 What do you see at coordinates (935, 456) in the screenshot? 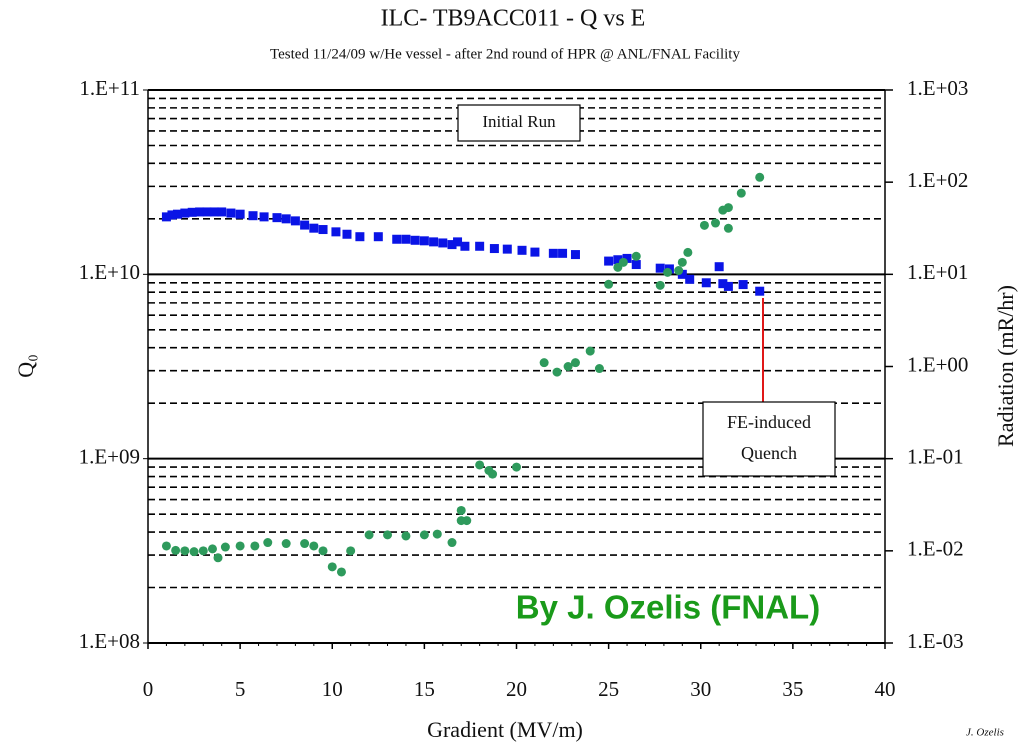
I see `y2-tick-label: 1.E-01` at bounding box center [935, 456].